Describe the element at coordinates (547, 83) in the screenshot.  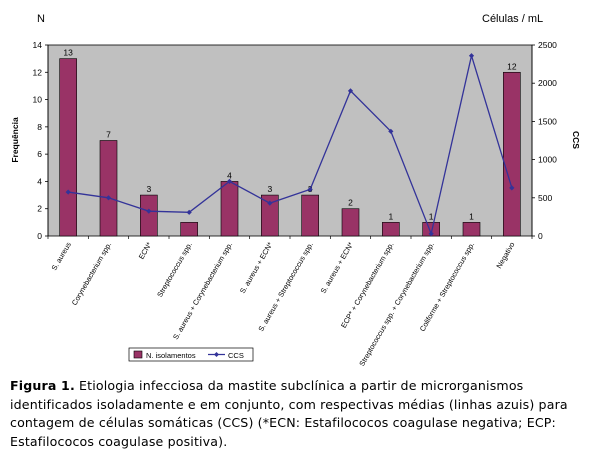
I see `right-tick-label: 2000` at that location.